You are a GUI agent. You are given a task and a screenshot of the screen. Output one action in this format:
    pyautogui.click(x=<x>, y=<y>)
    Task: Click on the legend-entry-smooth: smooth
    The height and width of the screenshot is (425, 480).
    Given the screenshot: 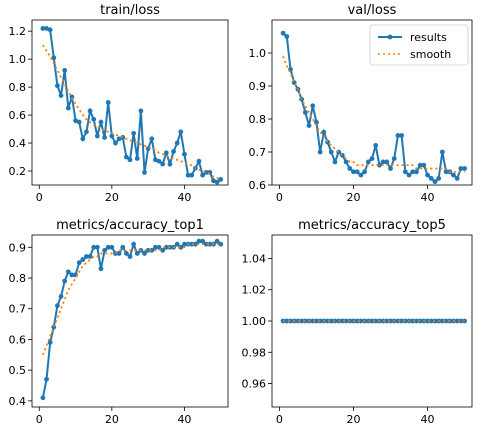 What is the action you would take?
    pyautogui.click(x=430, y=54)
    